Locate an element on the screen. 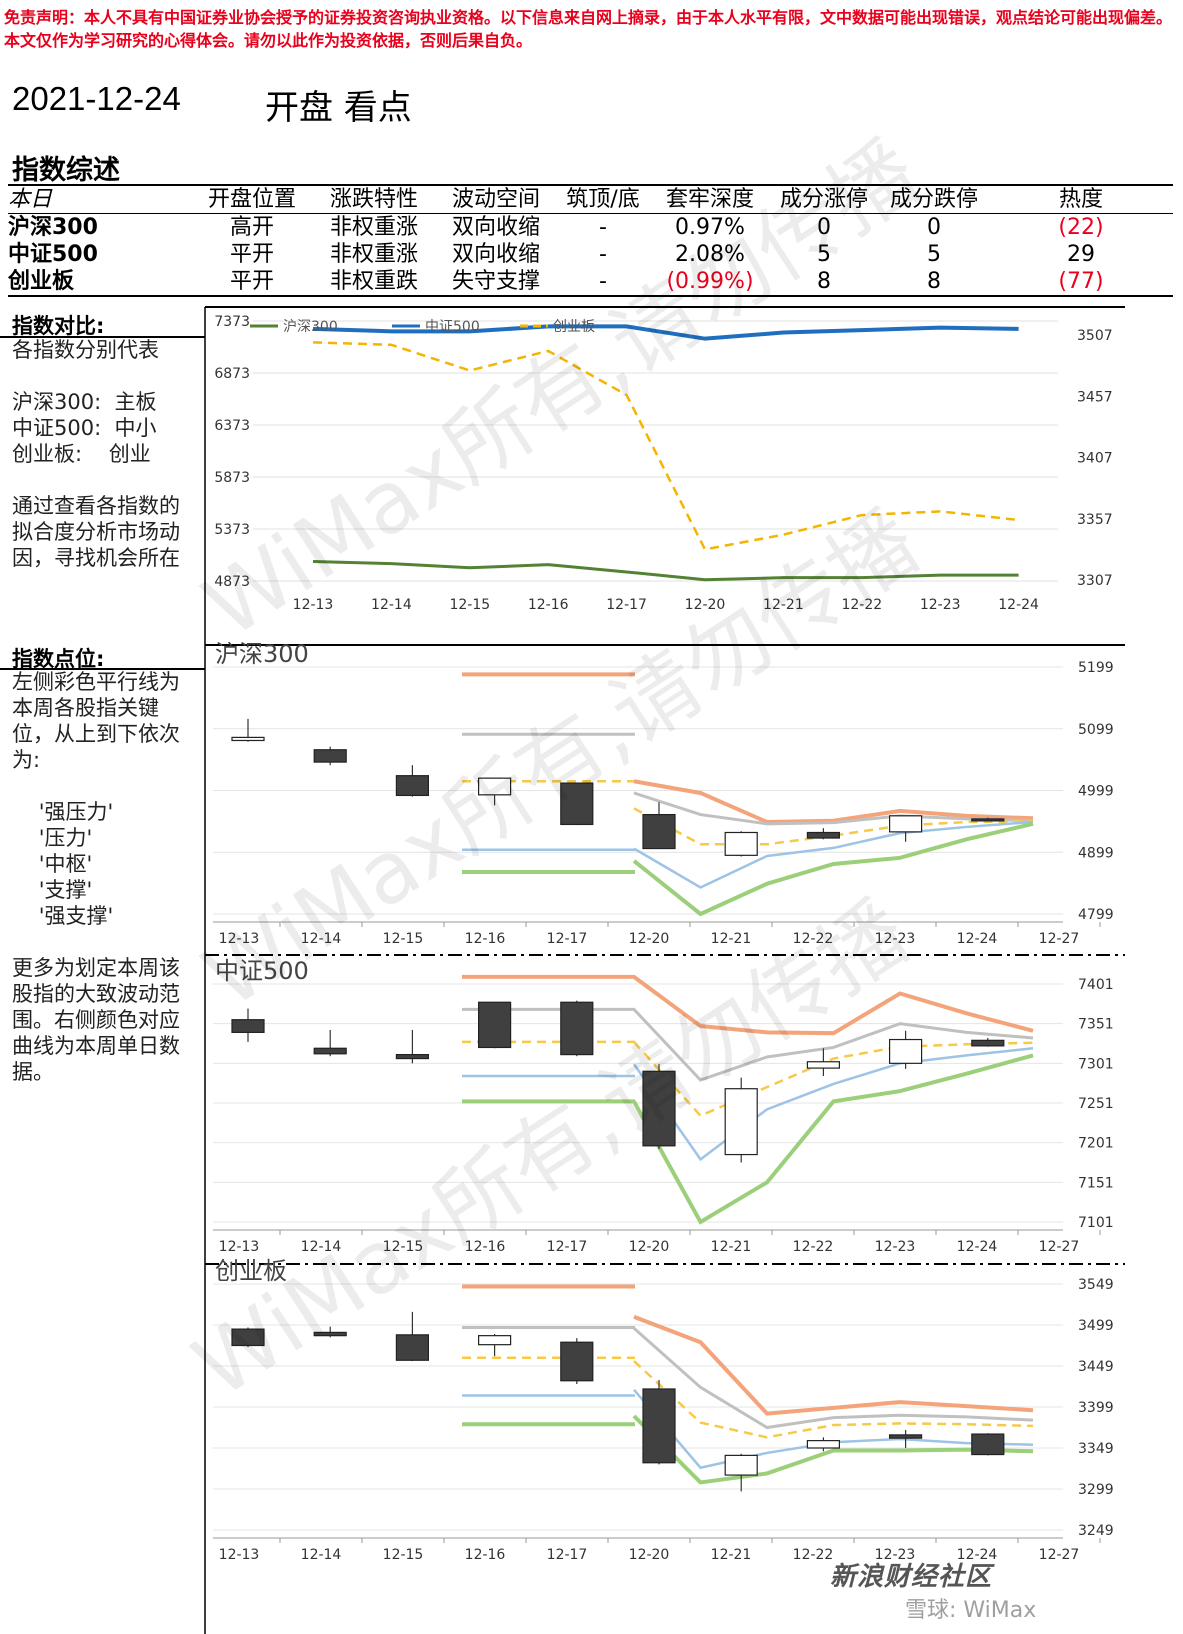  y-tick-label: 7201 is located at coordinates (1096, 1144).